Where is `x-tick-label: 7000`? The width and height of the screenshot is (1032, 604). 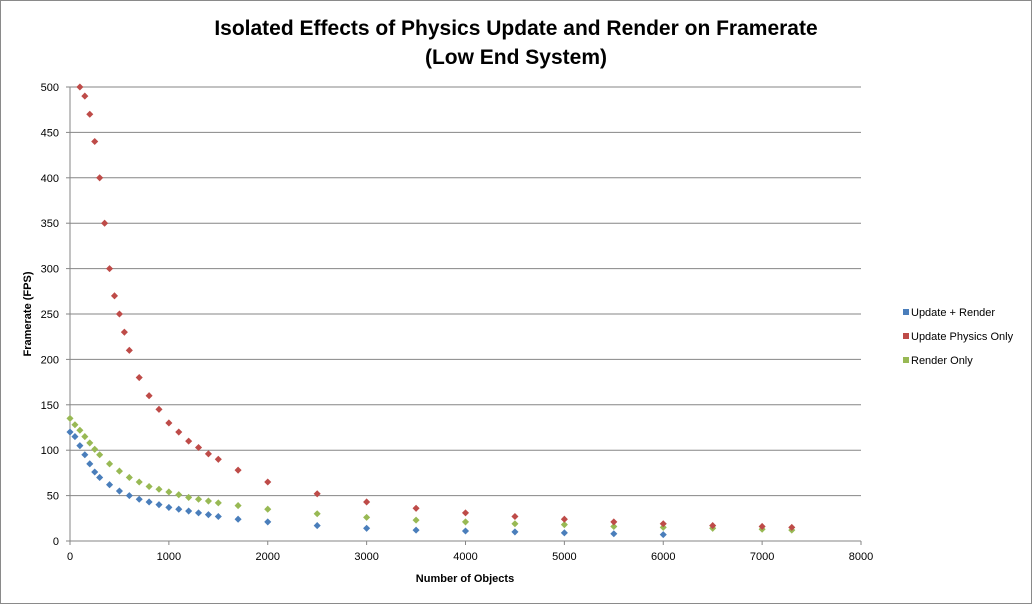
x-tick-label: 7000 is located at coordinates (762, 557).